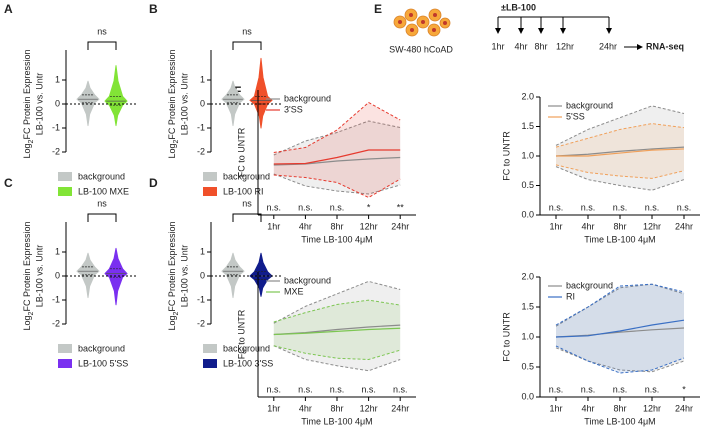  Describe the element at coordinates (527, 276) in the screenshot. I see `y-tick-label: 2.0` at that location.